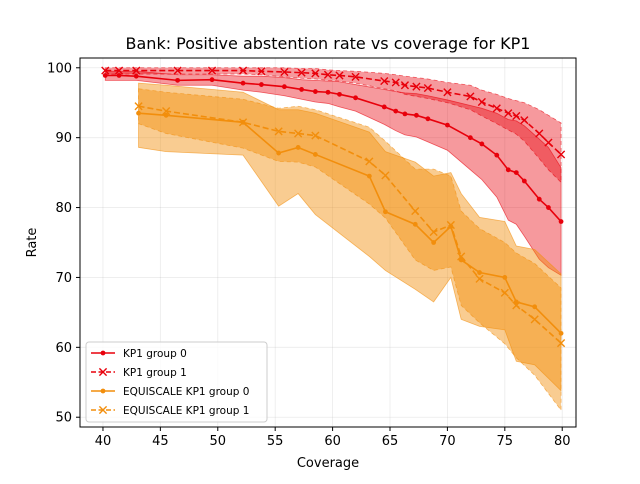 This screenshot has width=640, height=484. What do you see at coordinates (333, 112) in the screenshot?
I see `kp1-group-1-line` at bounding box center [333, 112].